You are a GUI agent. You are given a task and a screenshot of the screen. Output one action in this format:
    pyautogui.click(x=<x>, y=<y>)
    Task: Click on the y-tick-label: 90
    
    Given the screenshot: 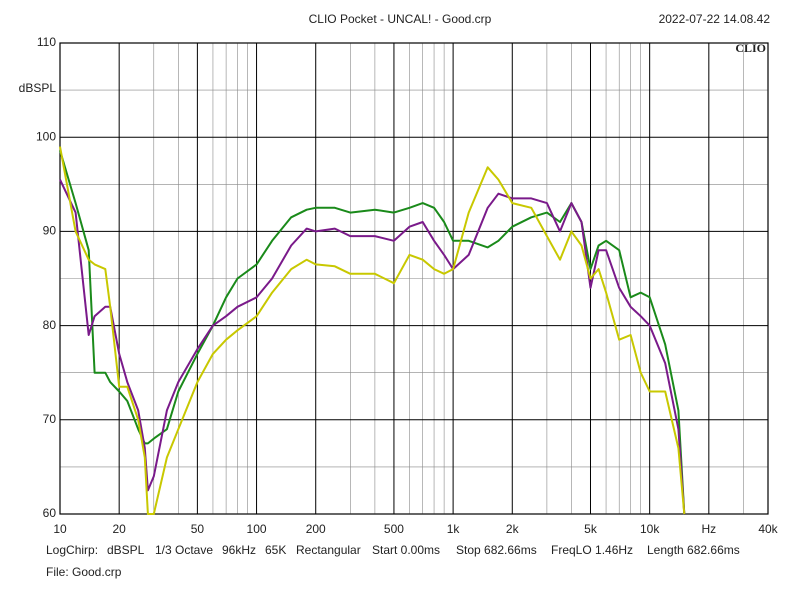 What is the action you would take?
    pyautogui.click(x=50, y=231)
    